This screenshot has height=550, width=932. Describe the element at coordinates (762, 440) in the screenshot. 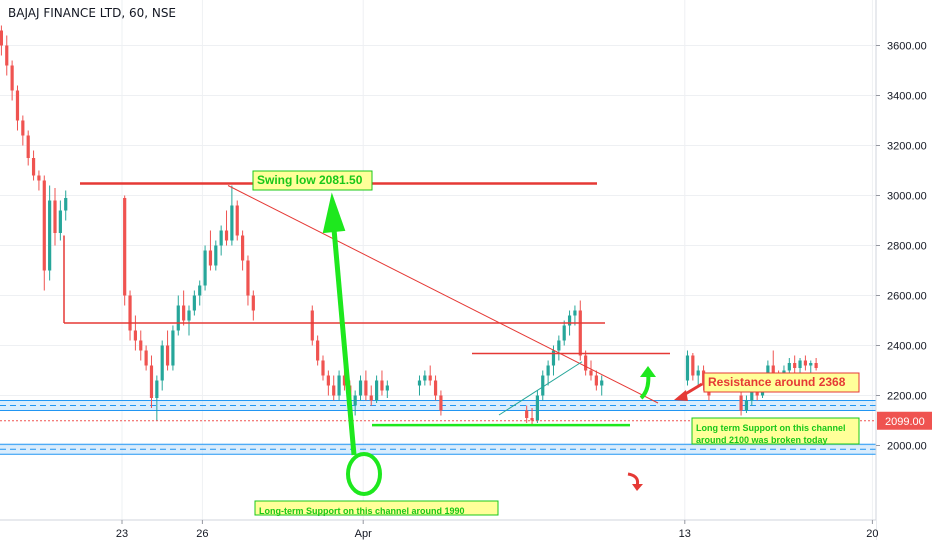

I see `support-2100-label-text: around 2100 was broken today` at that location.